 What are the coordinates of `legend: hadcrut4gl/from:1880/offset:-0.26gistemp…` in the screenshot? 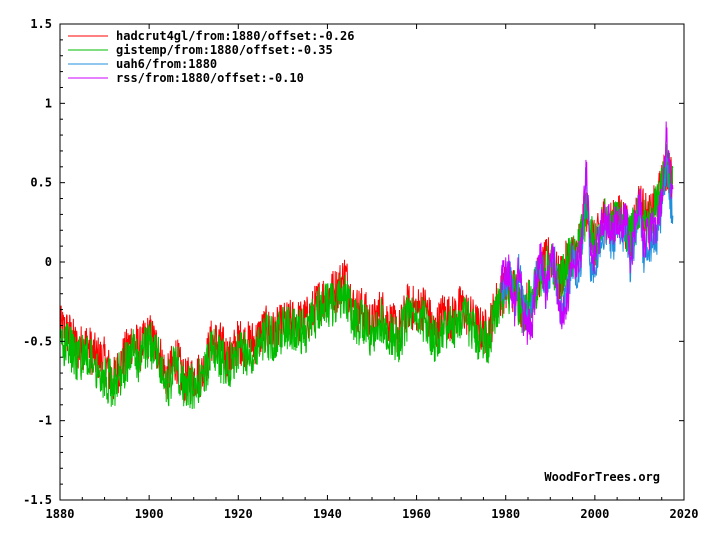 It's located at (211, 57).